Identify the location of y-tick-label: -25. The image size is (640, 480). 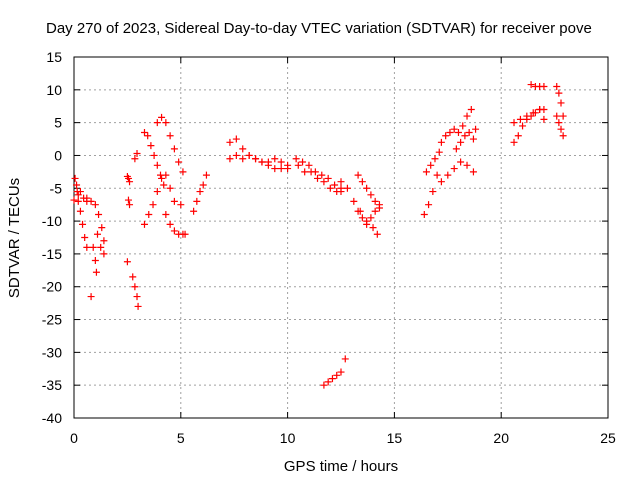
(52, 320).